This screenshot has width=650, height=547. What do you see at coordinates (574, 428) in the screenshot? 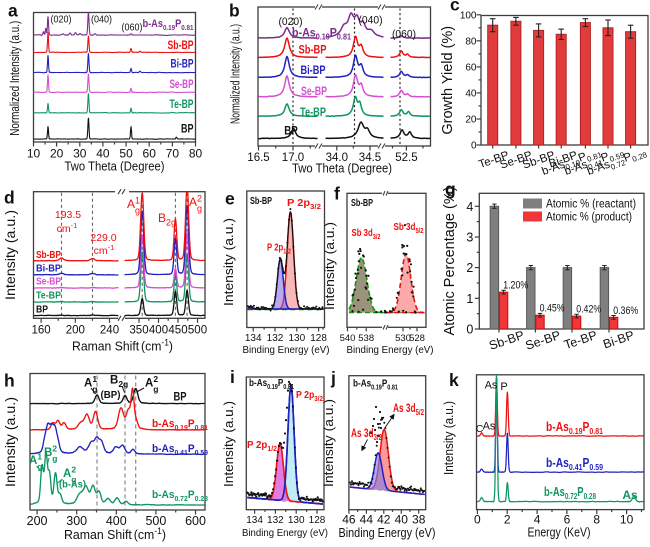
I see `svg-text: b-As0.19P0.81` at bounding box center [574, 428].